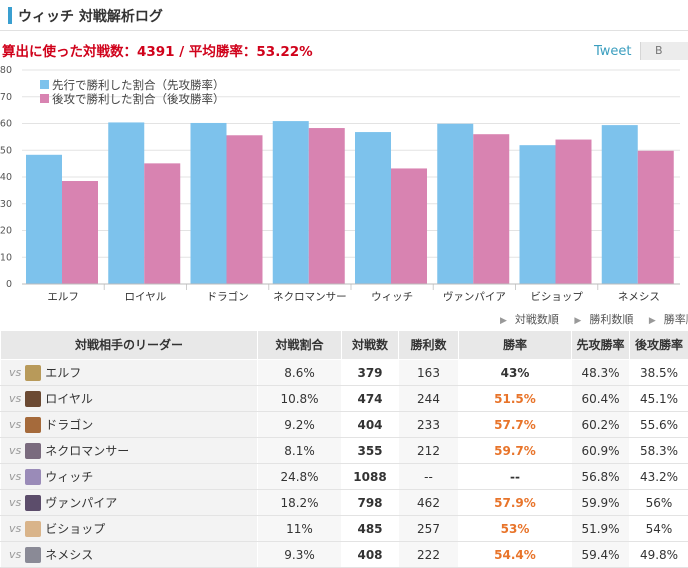  I want to click on first-rate-cell: 56.8%, so click(601, 477).